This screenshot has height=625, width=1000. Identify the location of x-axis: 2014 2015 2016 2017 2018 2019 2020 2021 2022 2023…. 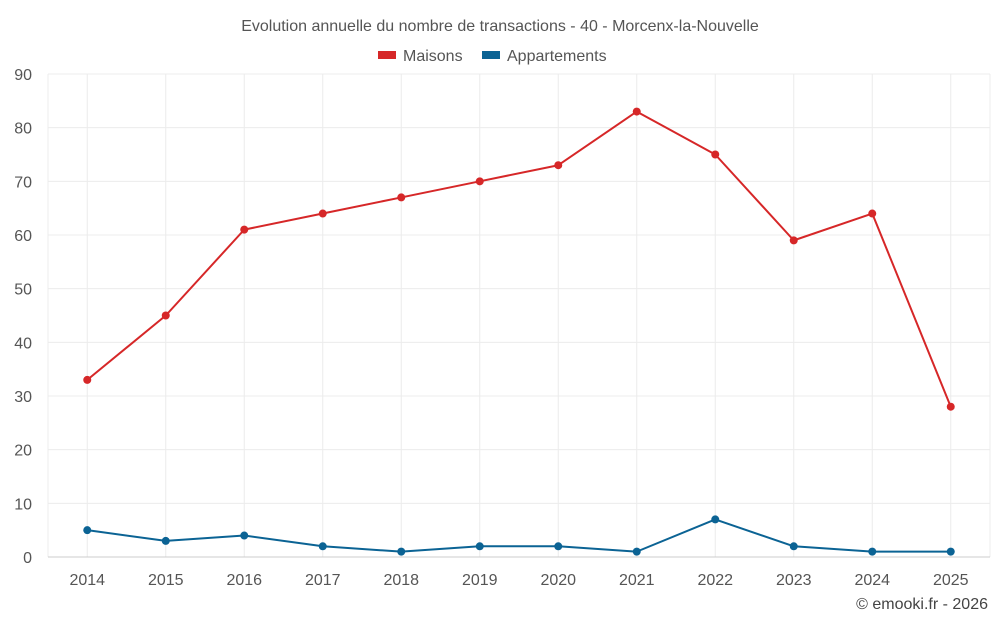
(518, 580).